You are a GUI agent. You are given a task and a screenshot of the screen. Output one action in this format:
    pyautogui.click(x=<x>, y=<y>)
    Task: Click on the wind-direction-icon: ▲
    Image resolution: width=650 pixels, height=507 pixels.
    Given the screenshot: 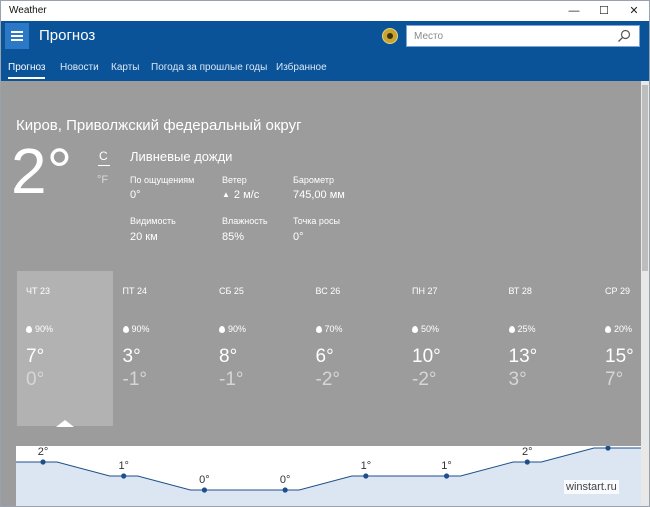 What is the action you would take?
    pyautogui.click(x=226, y=194)
    